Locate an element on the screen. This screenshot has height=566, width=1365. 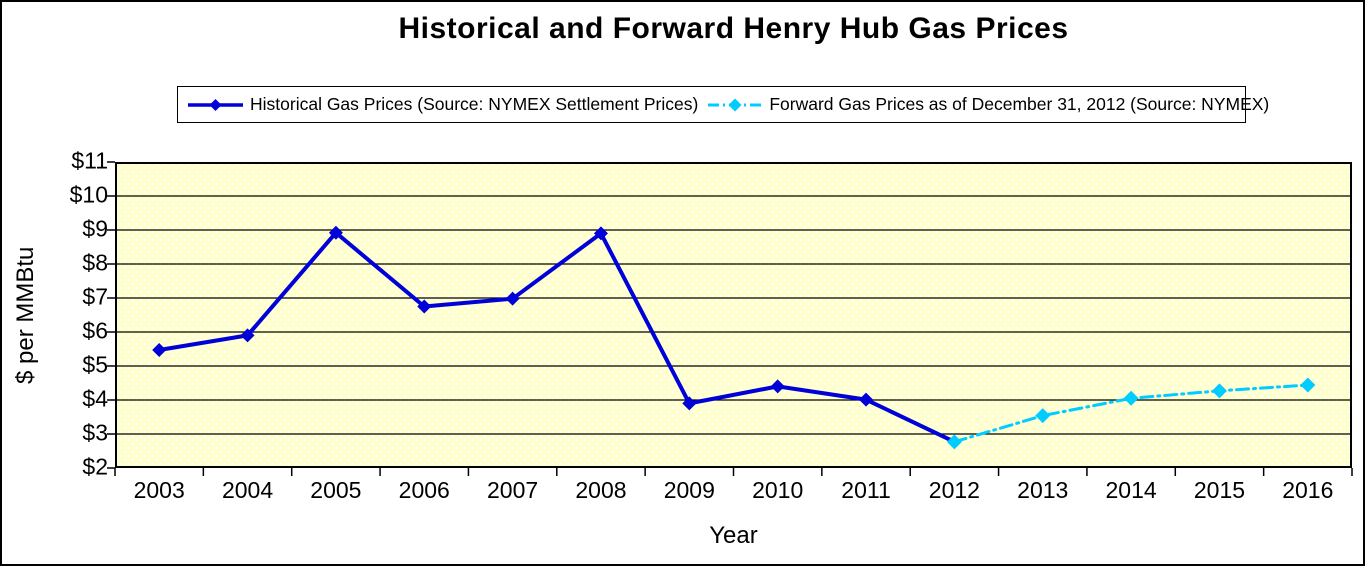
y-tick-label: $7 is located at coordinates (95, 296).